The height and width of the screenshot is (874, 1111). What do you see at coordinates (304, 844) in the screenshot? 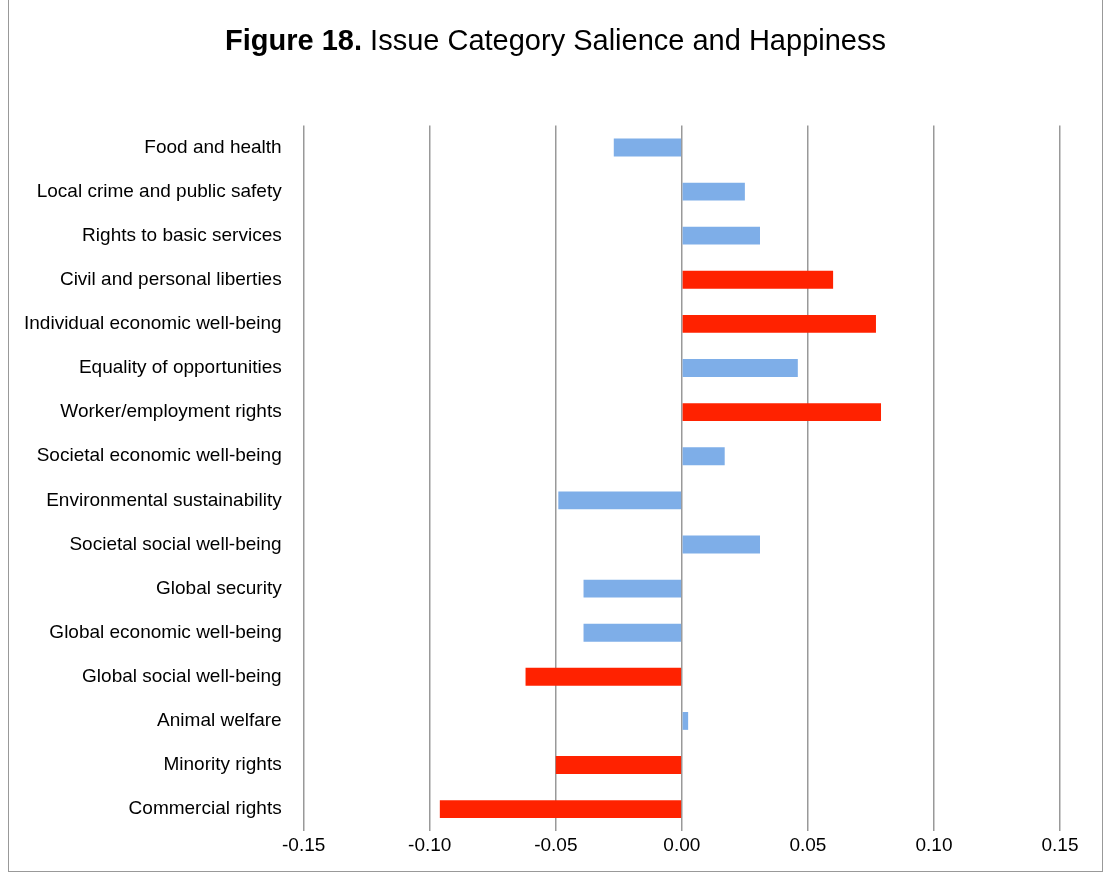
I see `x-tick-label: -0.15` at bounding box center [304, 844].